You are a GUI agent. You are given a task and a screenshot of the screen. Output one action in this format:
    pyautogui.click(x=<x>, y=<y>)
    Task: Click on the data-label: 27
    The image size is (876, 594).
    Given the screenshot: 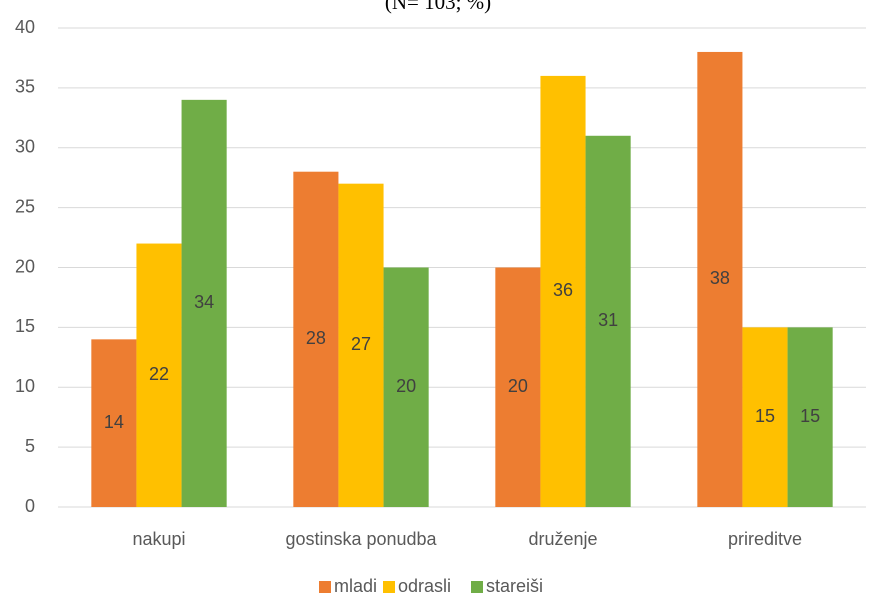 What is the action you would take?
    pyautogui.click(x=361, y=344)
    